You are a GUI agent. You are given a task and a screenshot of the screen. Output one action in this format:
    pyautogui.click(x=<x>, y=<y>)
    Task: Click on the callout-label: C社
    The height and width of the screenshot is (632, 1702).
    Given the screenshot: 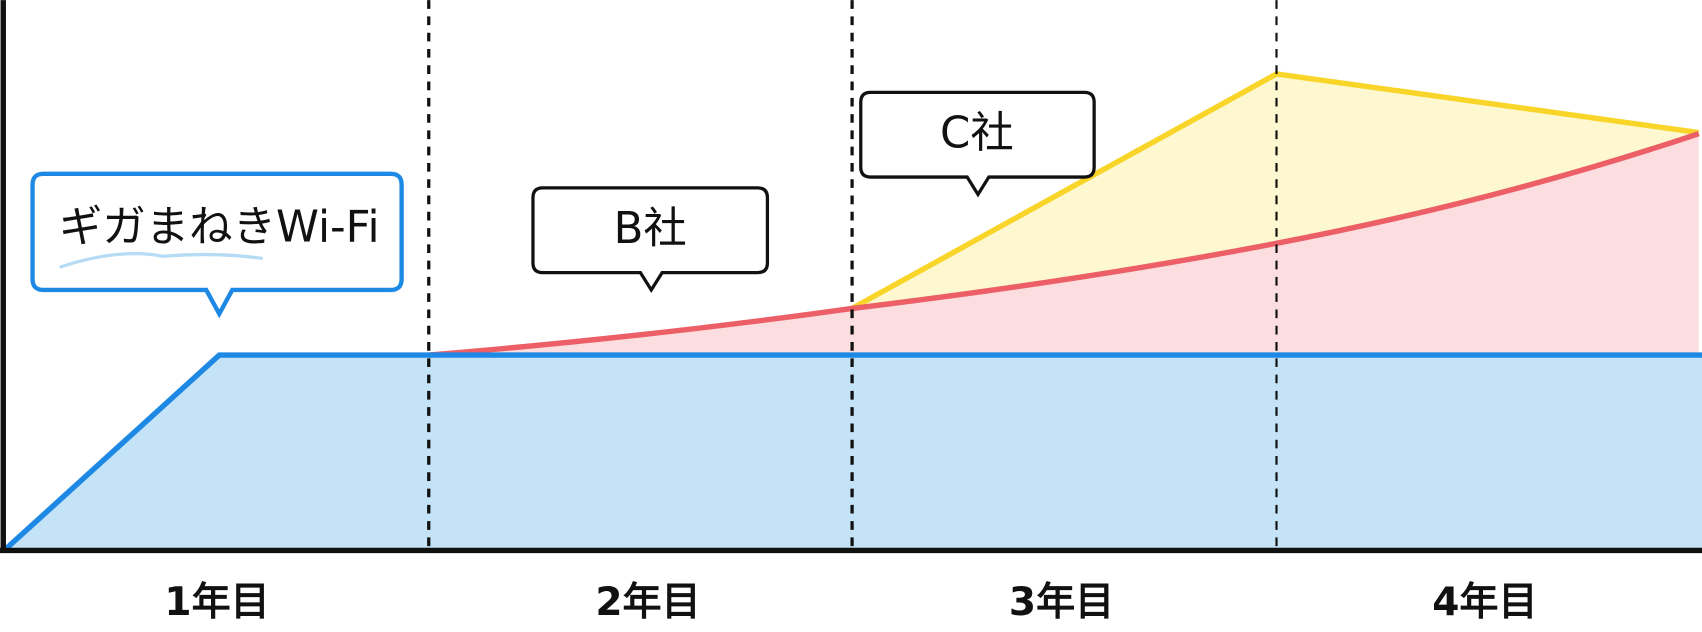 What is the action you would take?
    pyautogui.click(x=977, y=133)
    